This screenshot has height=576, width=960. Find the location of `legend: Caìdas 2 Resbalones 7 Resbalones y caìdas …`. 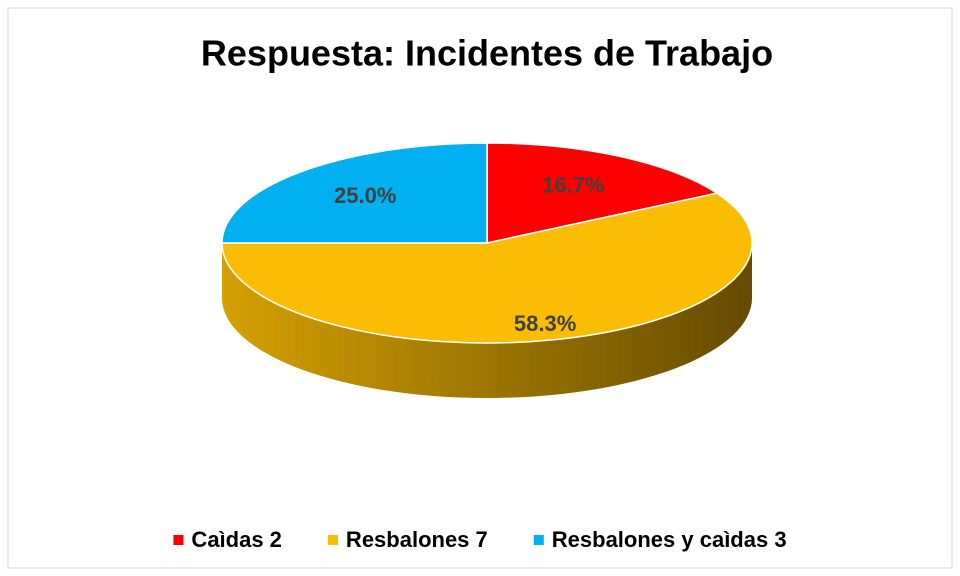

legend: Caìdas 2 Resbalones 7 Resbalones y caìdas … is located at coordinates (480, 539).